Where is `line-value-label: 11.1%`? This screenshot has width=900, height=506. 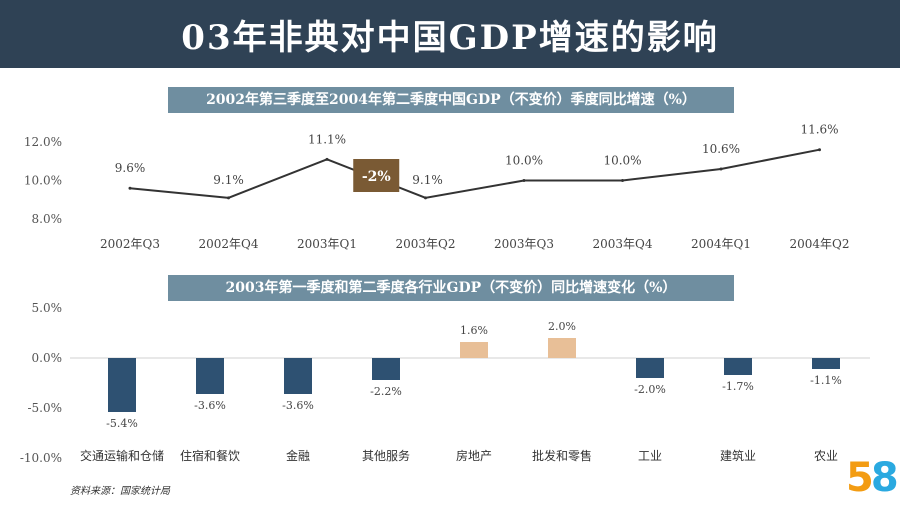 line-value-label: 11.1% is located at coordinates (327, 139).